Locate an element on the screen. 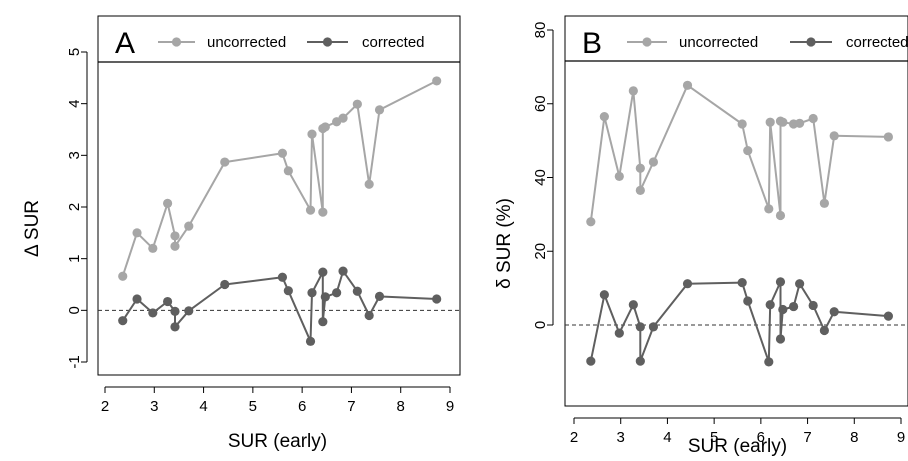 This screenshot has height=461, width=908. y-tick-label: 1 is located at coordinates (74, 258).